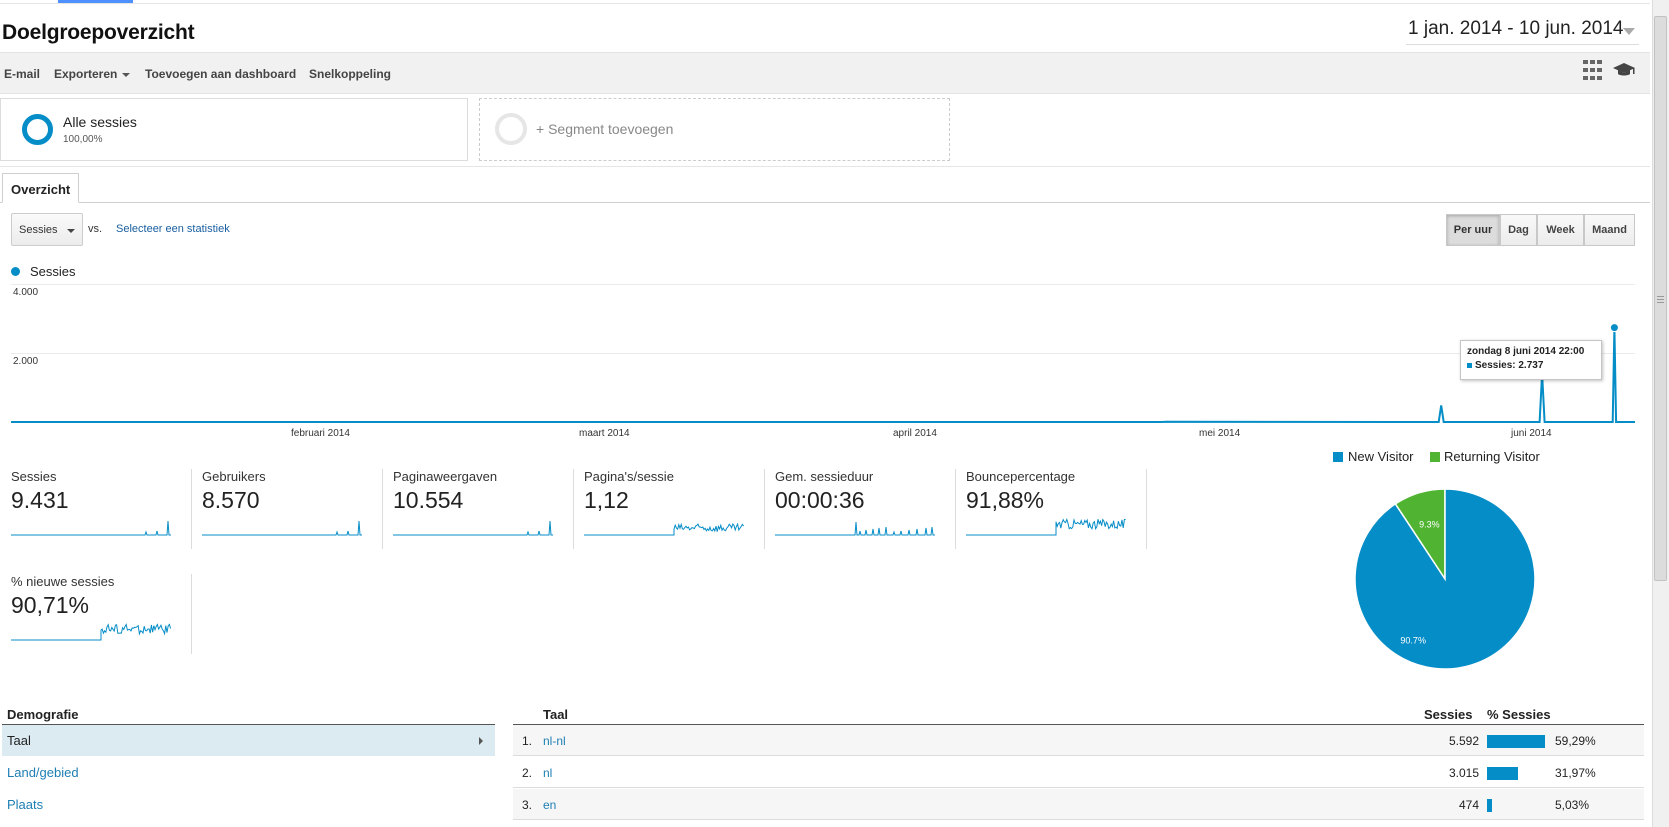 The height and width of the screenshot is (827, 1669). I want to click on export-button: Exporteren, so click(92, 74).